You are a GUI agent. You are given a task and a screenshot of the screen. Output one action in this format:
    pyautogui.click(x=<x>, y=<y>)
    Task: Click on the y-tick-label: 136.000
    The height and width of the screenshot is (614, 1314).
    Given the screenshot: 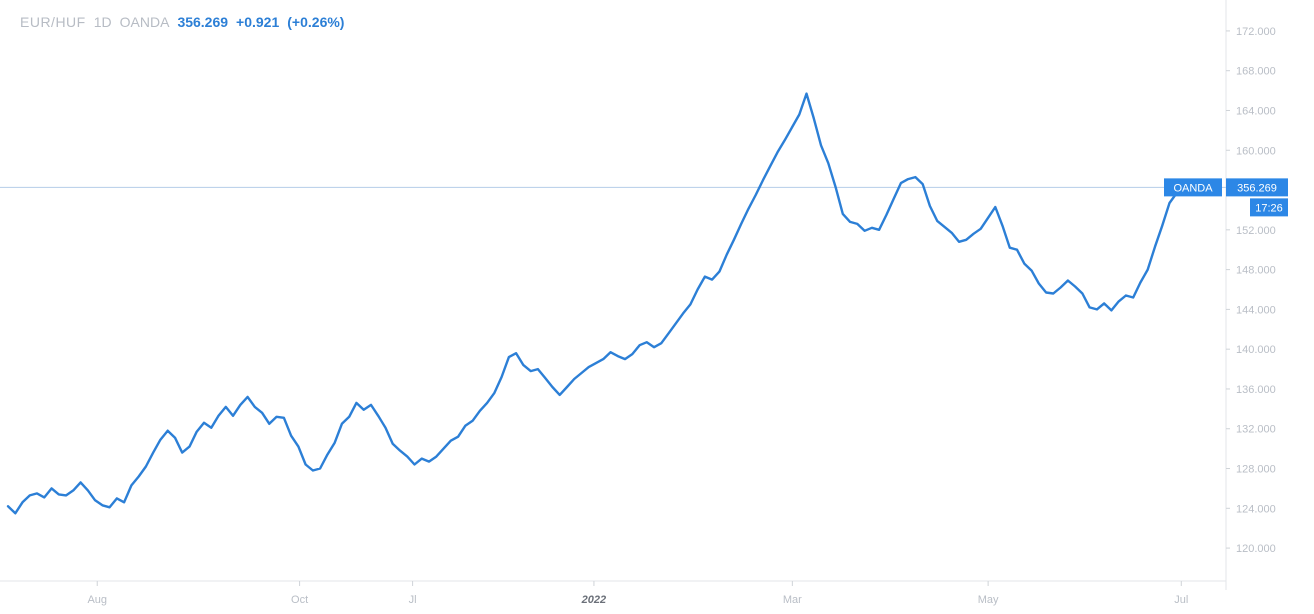 What is the action you would take?
    pyautogui.click(x=1256, y=390)
    